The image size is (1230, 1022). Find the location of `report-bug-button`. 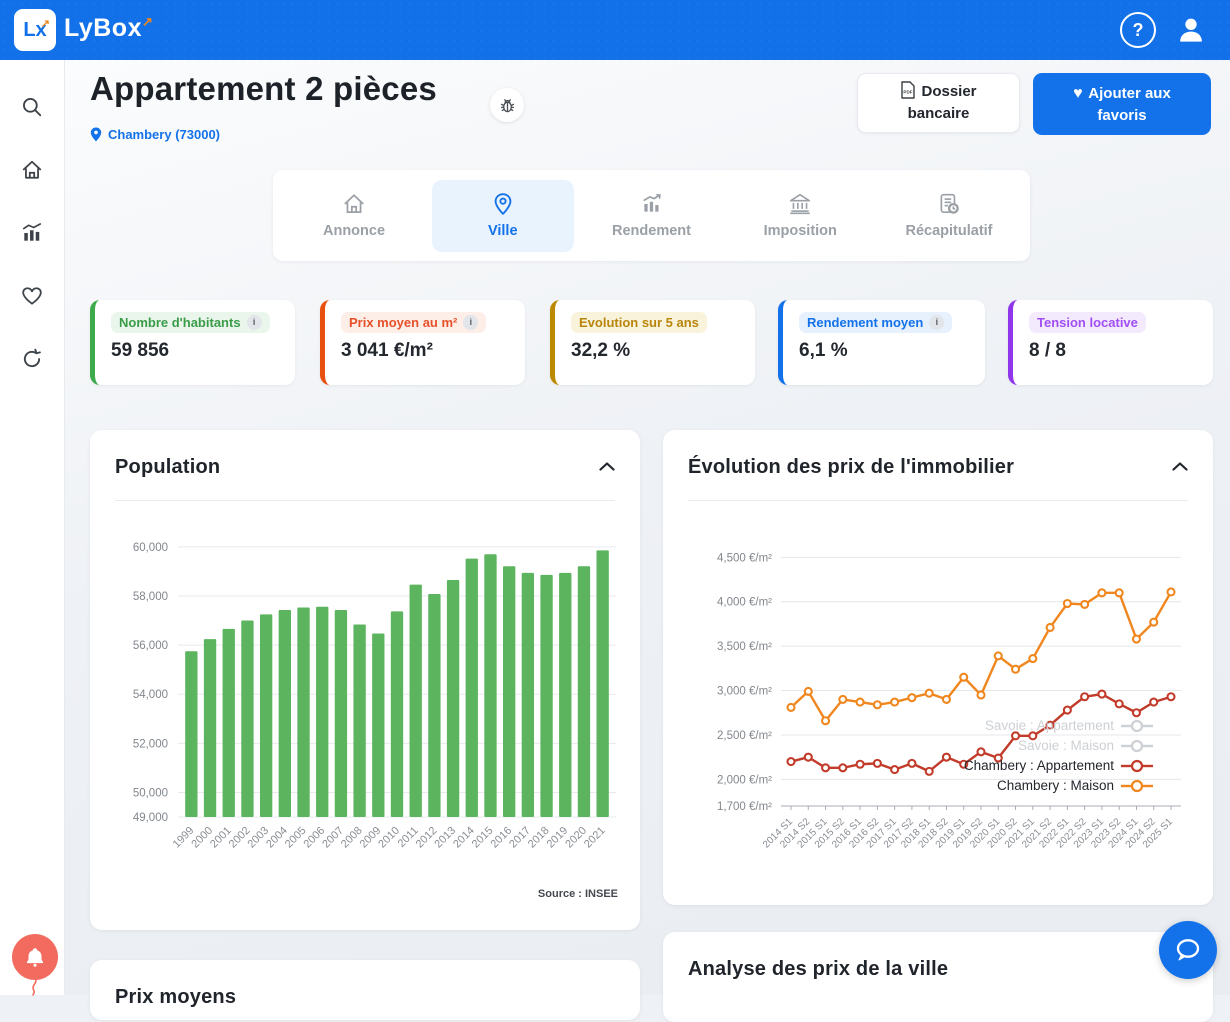

report-bug-button is located at coordinates (507, 105).